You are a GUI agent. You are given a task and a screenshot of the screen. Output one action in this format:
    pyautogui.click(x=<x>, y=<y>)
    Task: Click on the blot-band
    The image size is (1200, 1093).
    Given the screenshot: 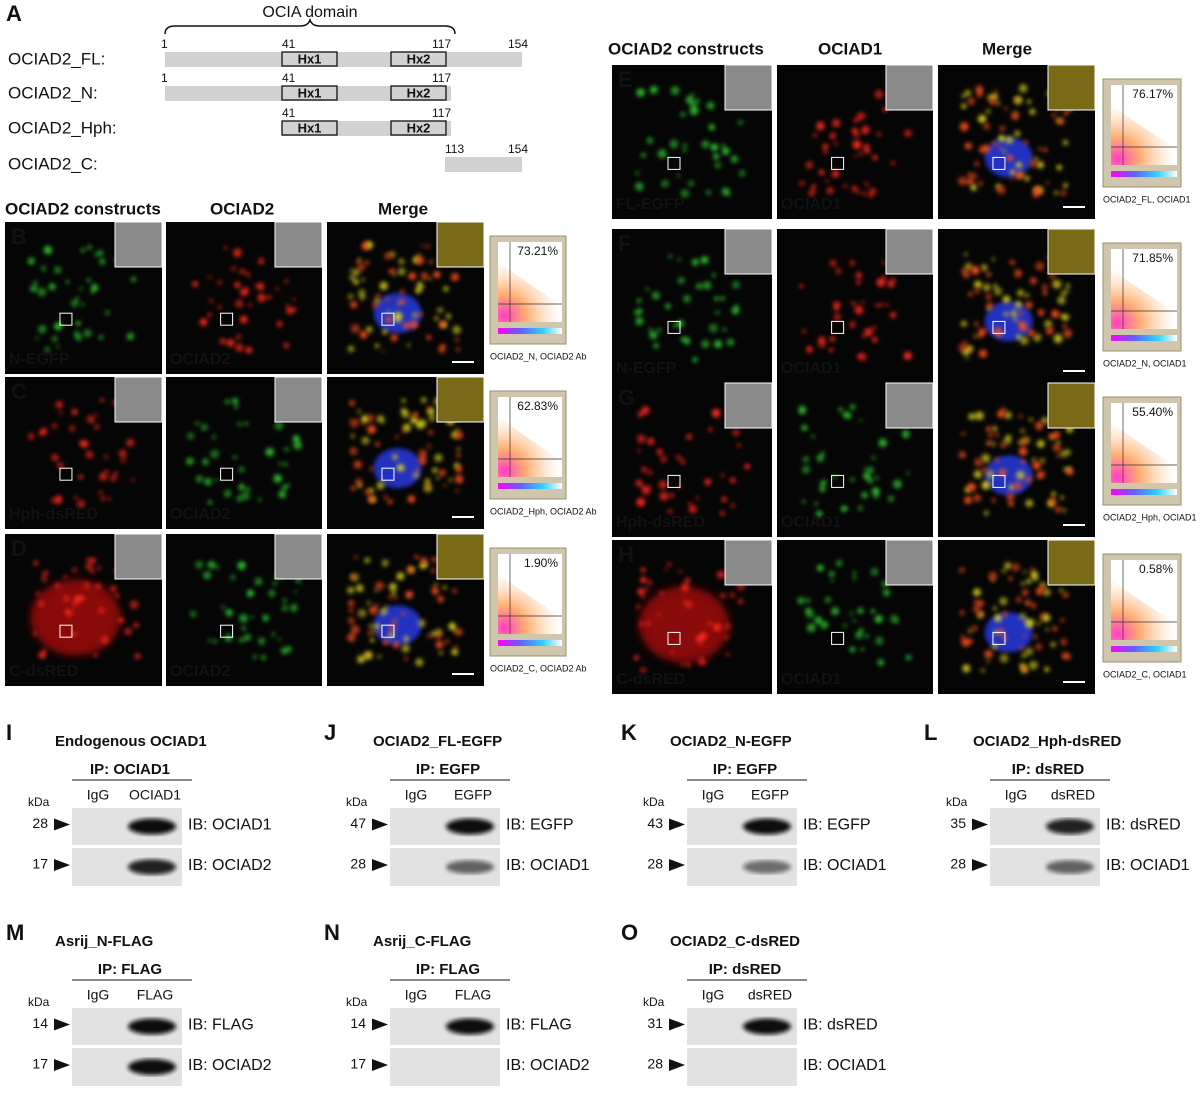 What is the action you would take?
    pyautogui.click(x=767, y=826)
    